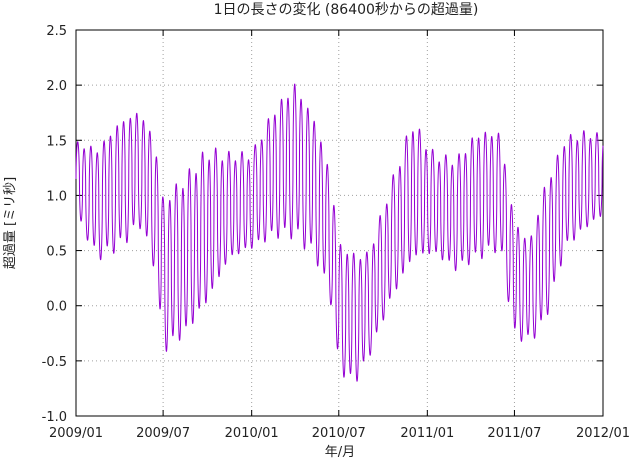 The width and height of the screenshot is (635, 461). Describe the element at coordinates (54, 224) in the screenshot. I see `y-tick-labels: -1.0 -0.5 0.0 0.5 1.0 1.5 2.0 2.5` at that location.